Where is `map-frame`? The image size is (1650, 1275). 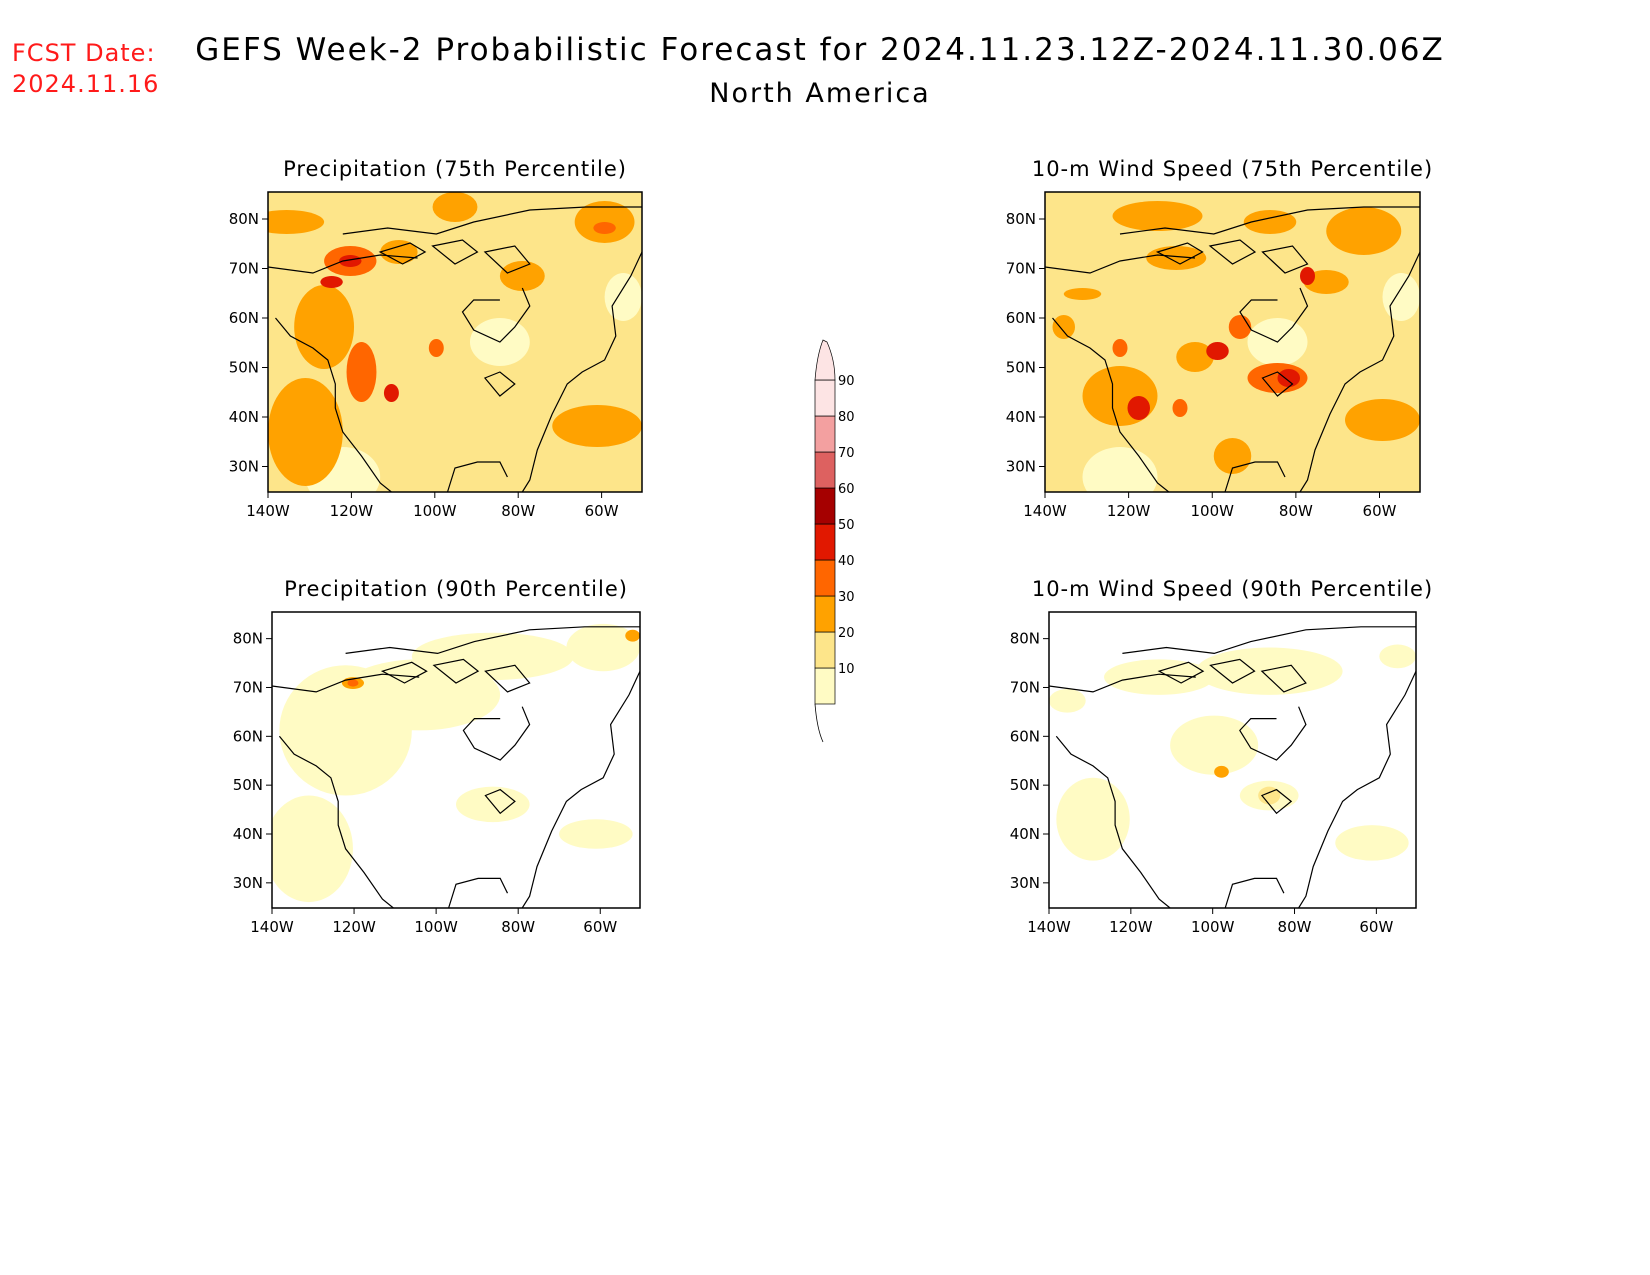
map-frame is located at coordinates (1232, 342).